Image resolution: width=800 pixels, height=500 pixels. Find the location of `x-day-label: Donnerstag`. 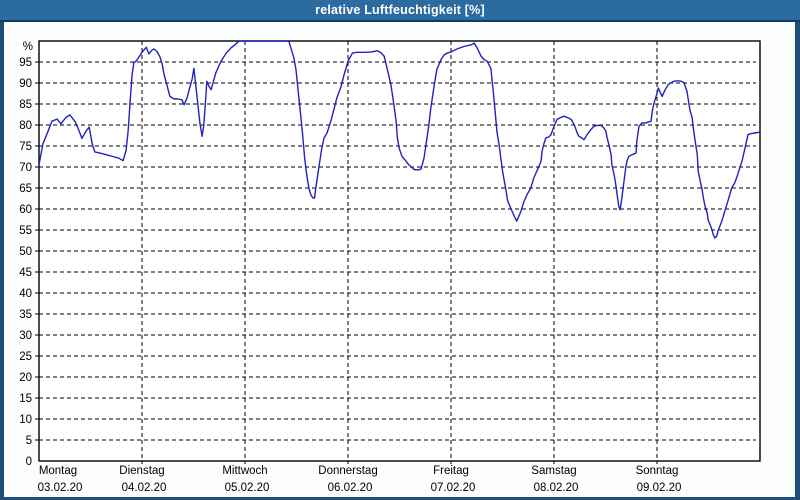

x-day-label: Donnerstag is located at coordinates (347, 471).